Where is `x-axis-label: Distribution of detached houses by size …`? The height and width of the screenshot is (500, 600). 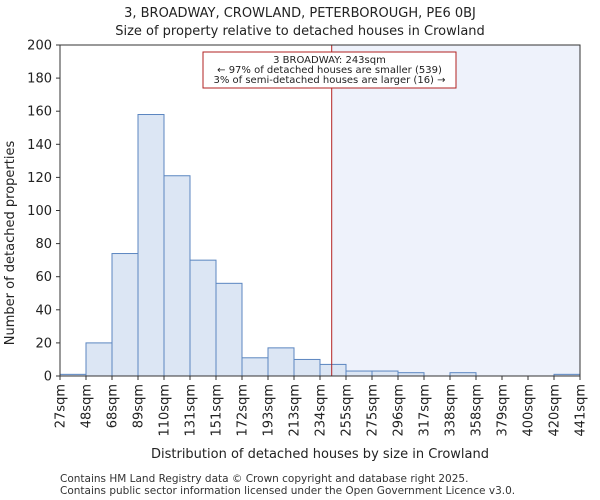 x-axis-label: Distribution of detached houses by size … is located at coordinates (320, 454).